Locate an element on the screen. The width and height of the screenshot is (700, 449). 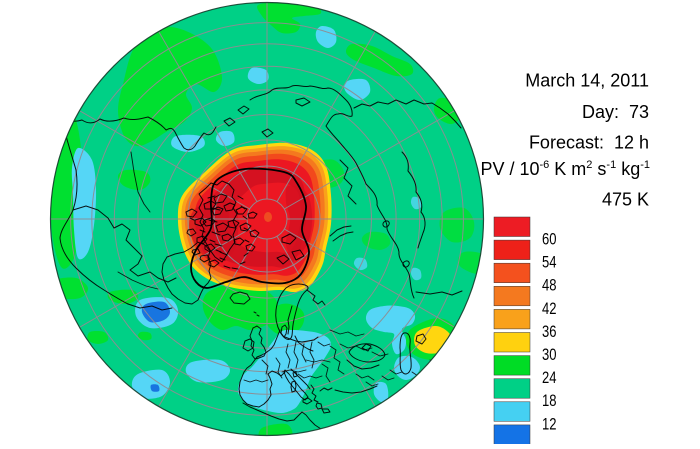
svg-text: March 14, 2011 is located at coordinates (587, 81).